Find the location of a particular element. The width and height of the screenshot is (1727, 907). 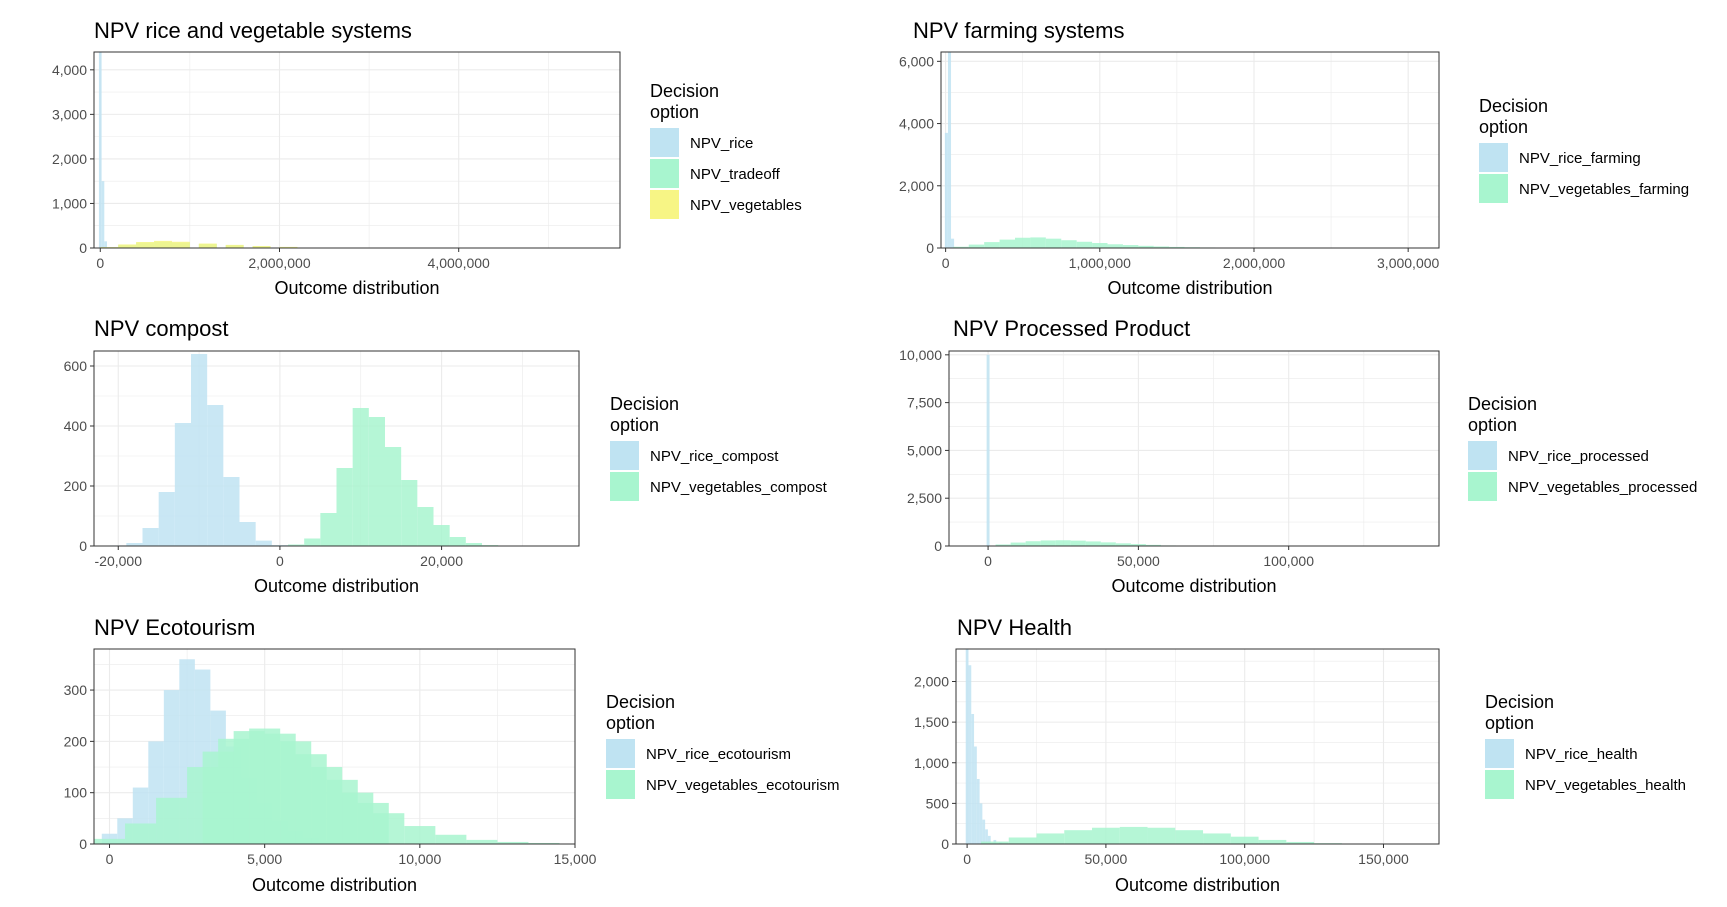

y-tick-label: 100 is located at coordinates (76, 793).